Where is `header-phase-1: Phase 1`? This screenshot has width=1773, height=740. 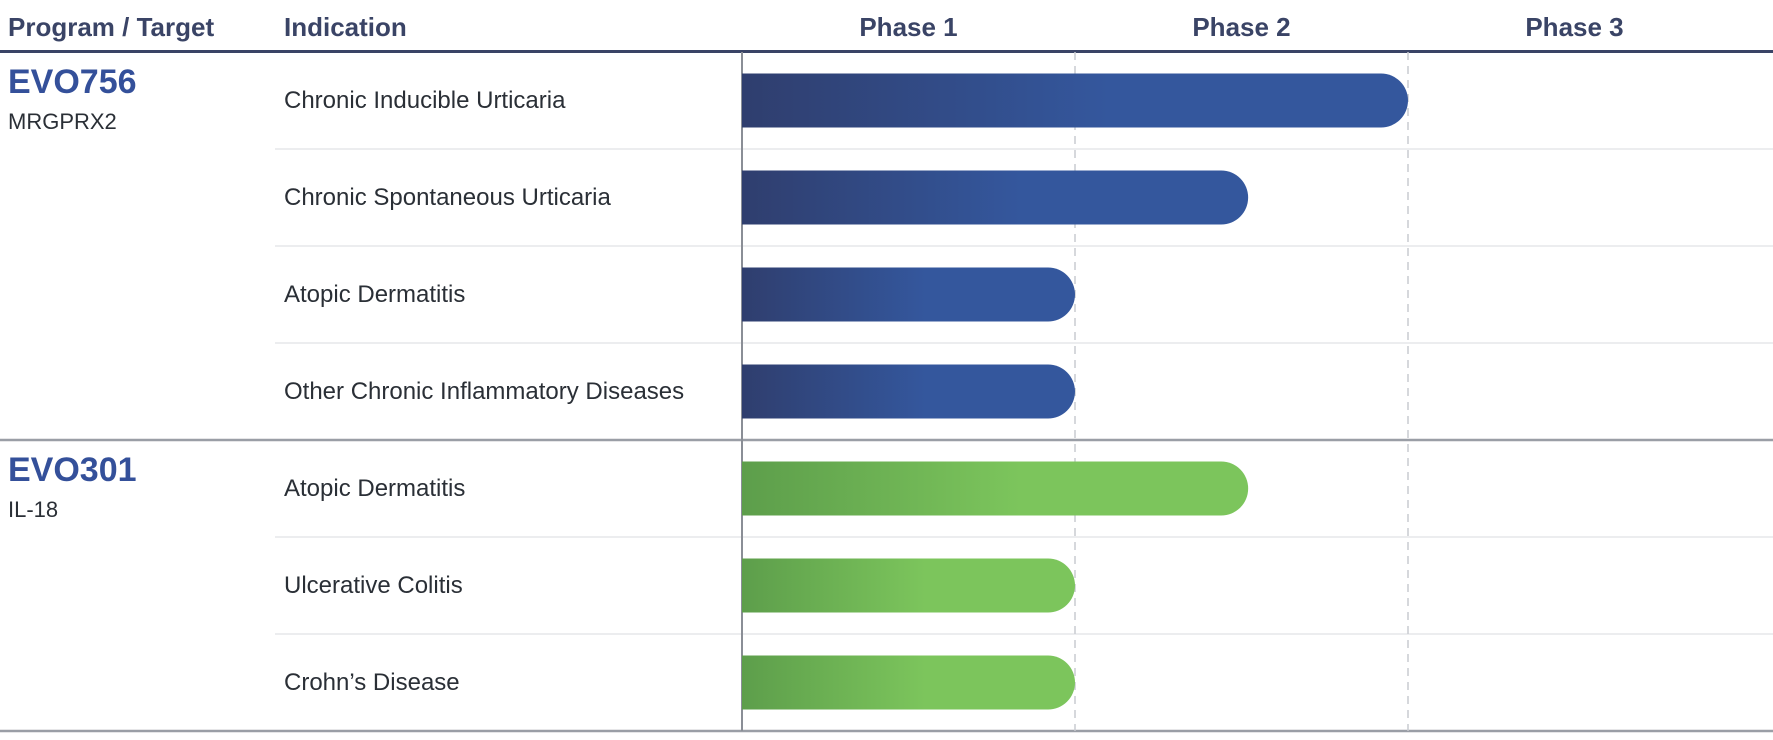 header-phase-1: Phase 1 is located at coordinates (908, 27).